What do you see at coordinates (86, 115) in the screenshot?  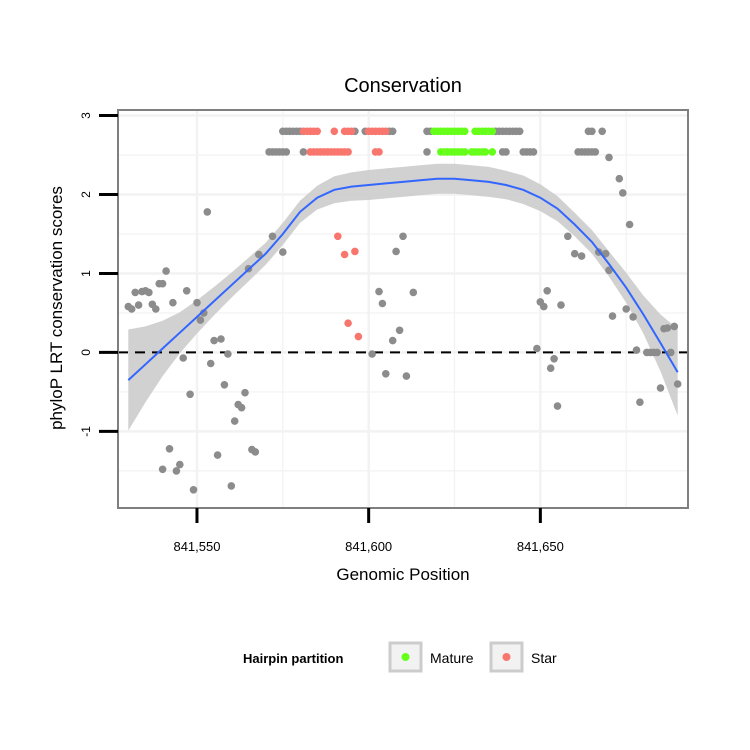 I see `y-tick-label: 3` at bounding box center [86, 115].